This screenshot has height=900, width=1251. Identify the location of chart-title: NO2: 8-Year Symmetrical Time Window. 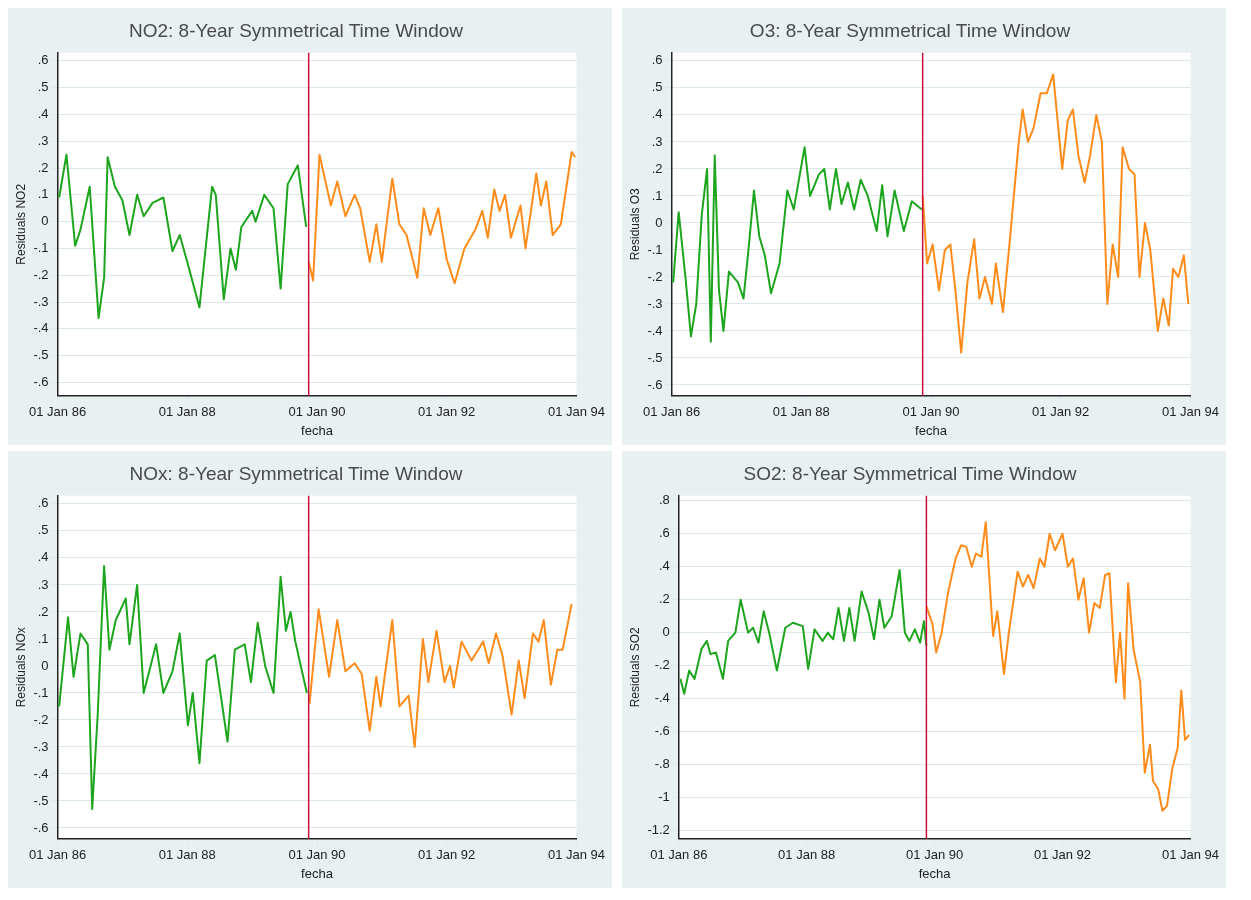
(296, 30).